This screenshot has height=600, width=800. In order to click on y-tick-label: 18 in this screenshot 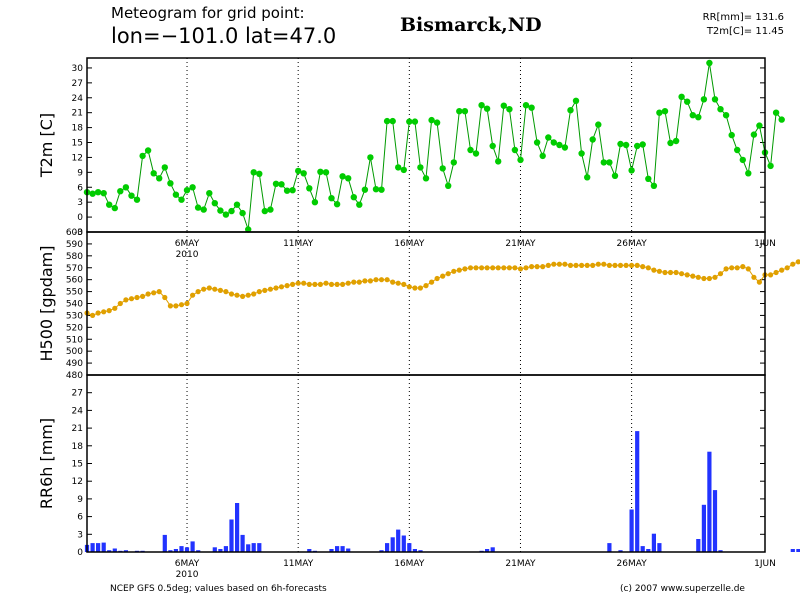, I will do `click(78, 129)`.